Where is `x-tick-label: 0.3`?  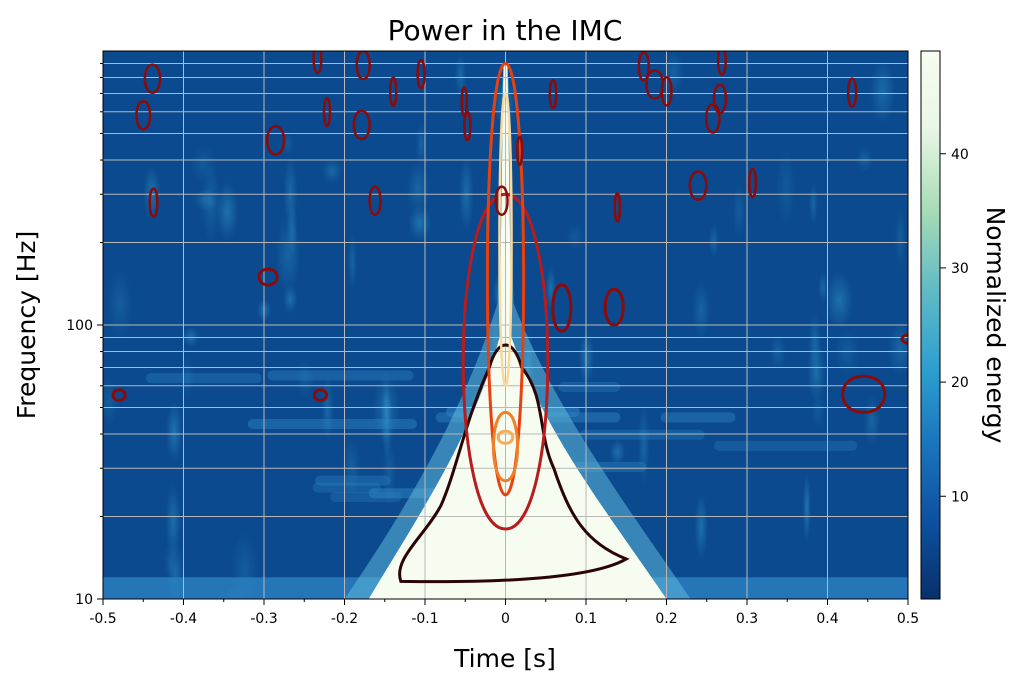 x-tick-label: 0.3 is located at coordinates (747, 619).